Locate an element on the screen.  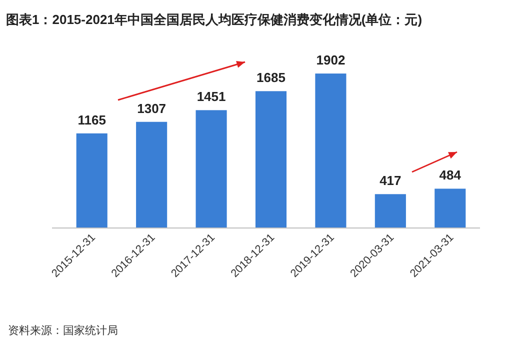
data-label: 1902 is located at coordinates (331, 60).